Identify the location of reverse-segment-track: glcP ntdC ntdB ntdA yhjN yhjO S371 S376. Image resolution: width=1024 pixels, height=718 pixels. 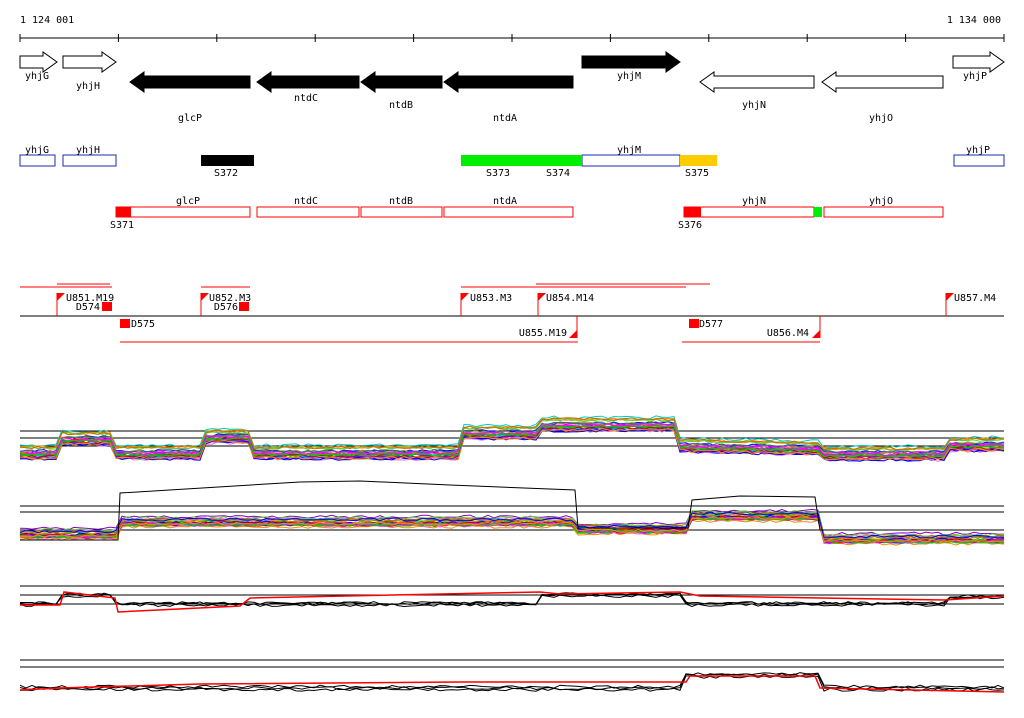
(527, 213).